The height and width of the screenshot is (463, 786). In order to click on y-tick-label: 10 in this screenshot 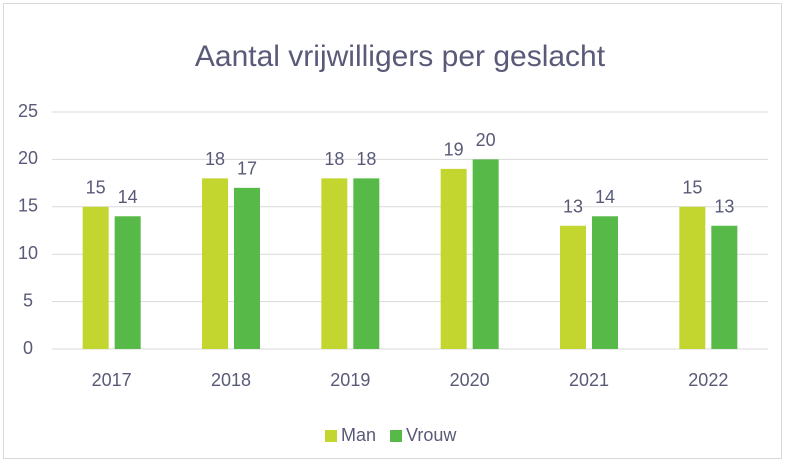, I will do `click(28, 253)`.